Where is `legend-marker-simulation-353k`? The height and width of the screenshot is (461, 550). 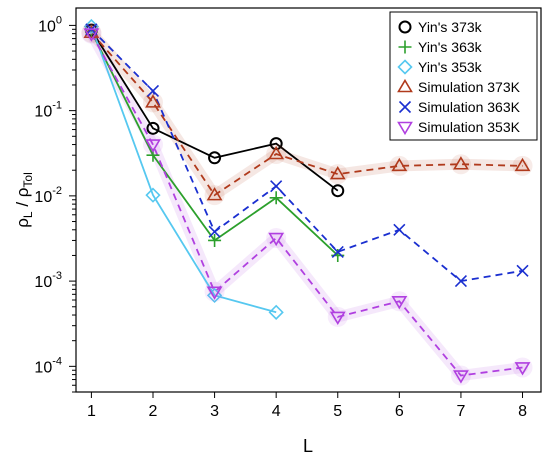 legend-marker-simulation-353k is located at coordinates (405, 128).